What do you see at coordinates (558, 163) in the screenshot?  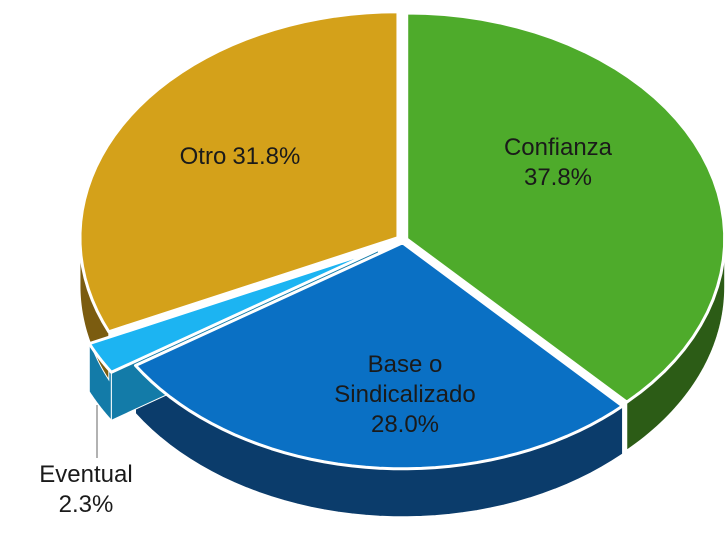 I see `slice-label: Confianza 37.8%` at bounding box center [558, 163].